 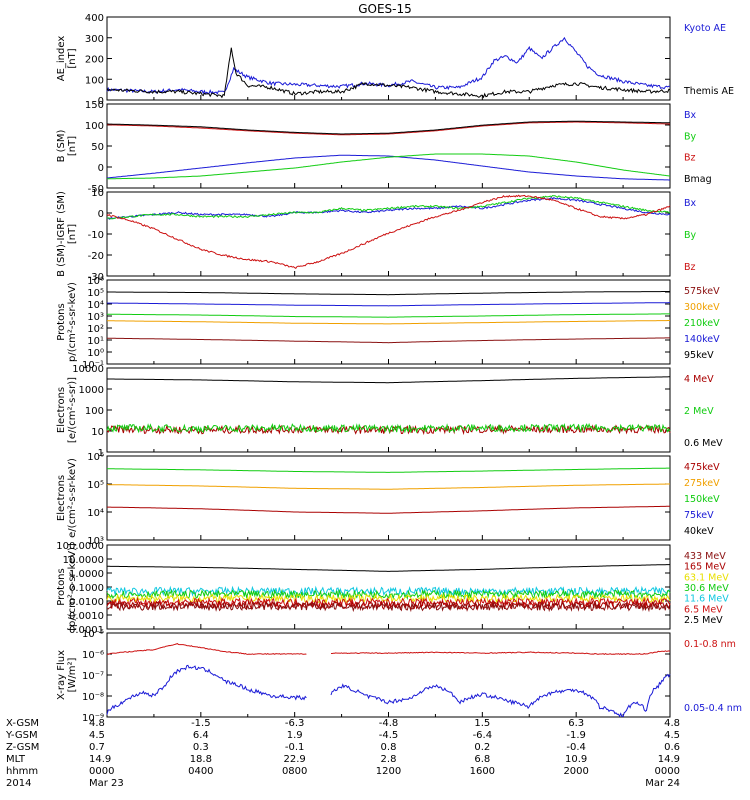 I want to click on panel-5-legend-4-mev: 4 MeV, so click(x=699, y=379).